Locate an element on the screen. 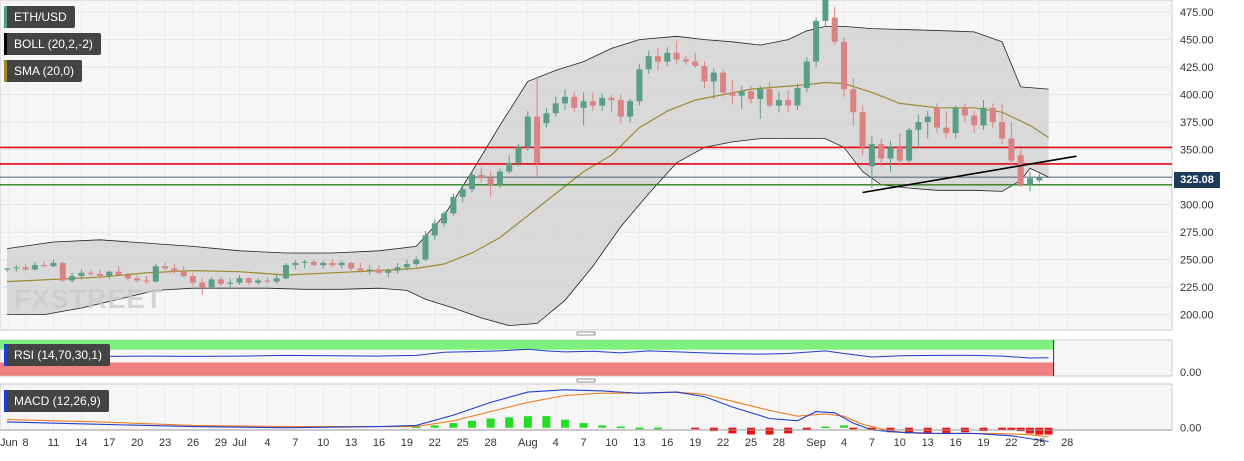 The width and height of the screenshot is (1244, 461). price-tick-label: 275.00 is located at coordinates (1197, 233).